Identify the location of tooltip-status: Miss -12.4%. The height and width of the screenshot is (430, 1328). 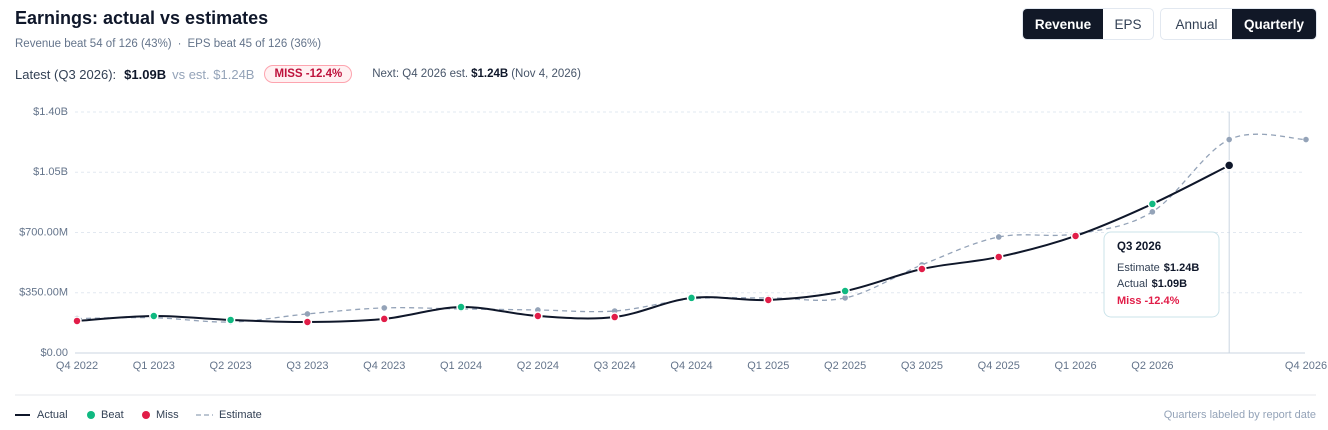
(1148, 301).